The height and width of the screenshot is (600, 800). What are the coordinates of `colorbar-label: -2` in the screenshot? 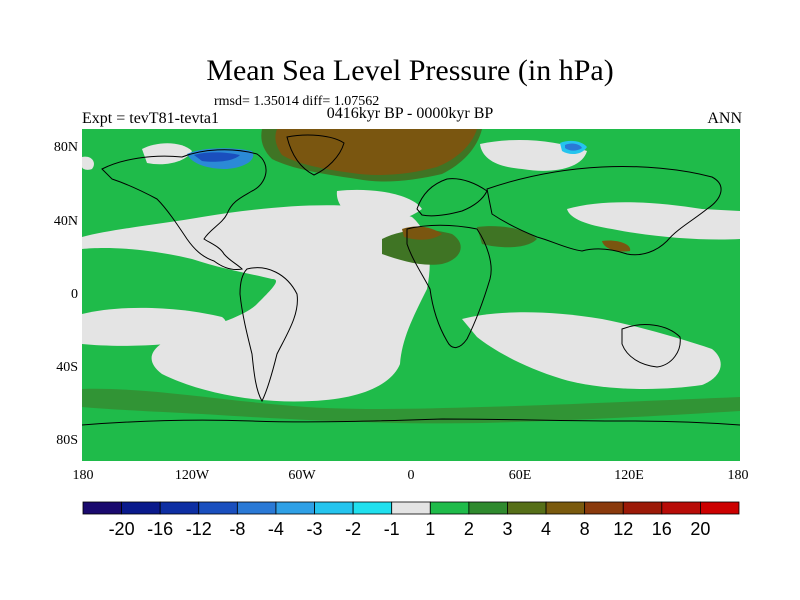 It's located at (353, 529).